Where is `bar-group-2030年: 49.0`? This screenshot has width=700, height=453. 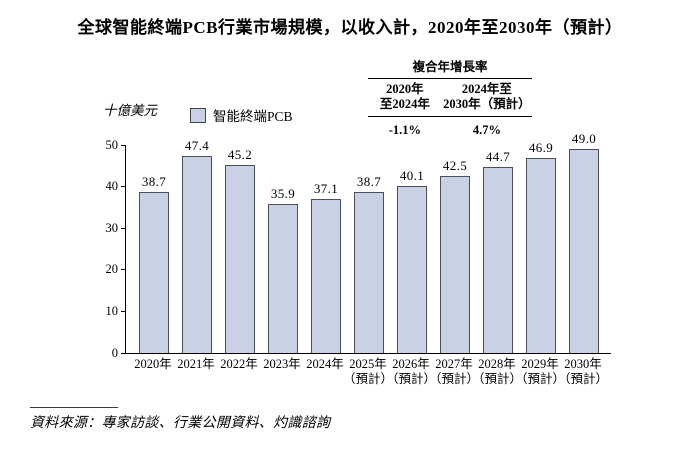
bar-group-2030年: 49.0 is located at coordinates (584, 242).